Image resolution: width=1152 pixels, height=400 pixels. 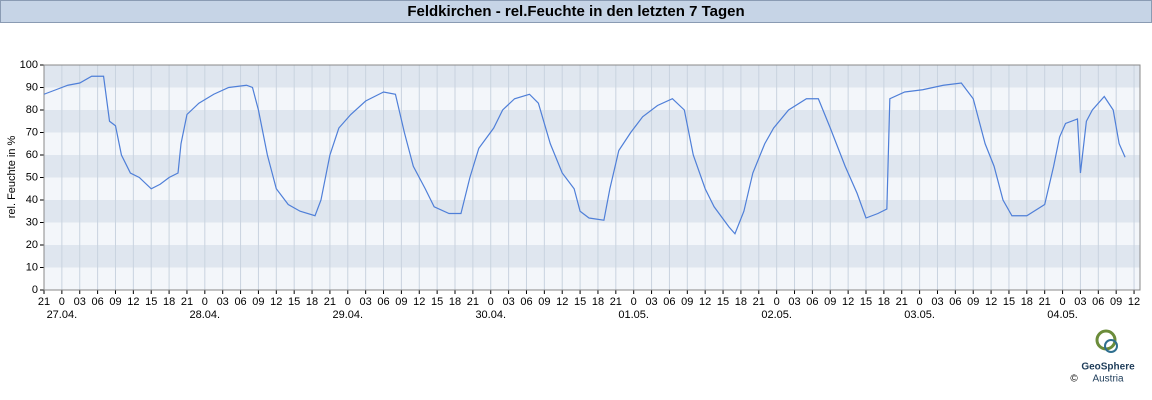 What do you see at coordinates (32, 200) in the screenshot?
I see `y-tick-label: 40` at bounding box center [32, 200].